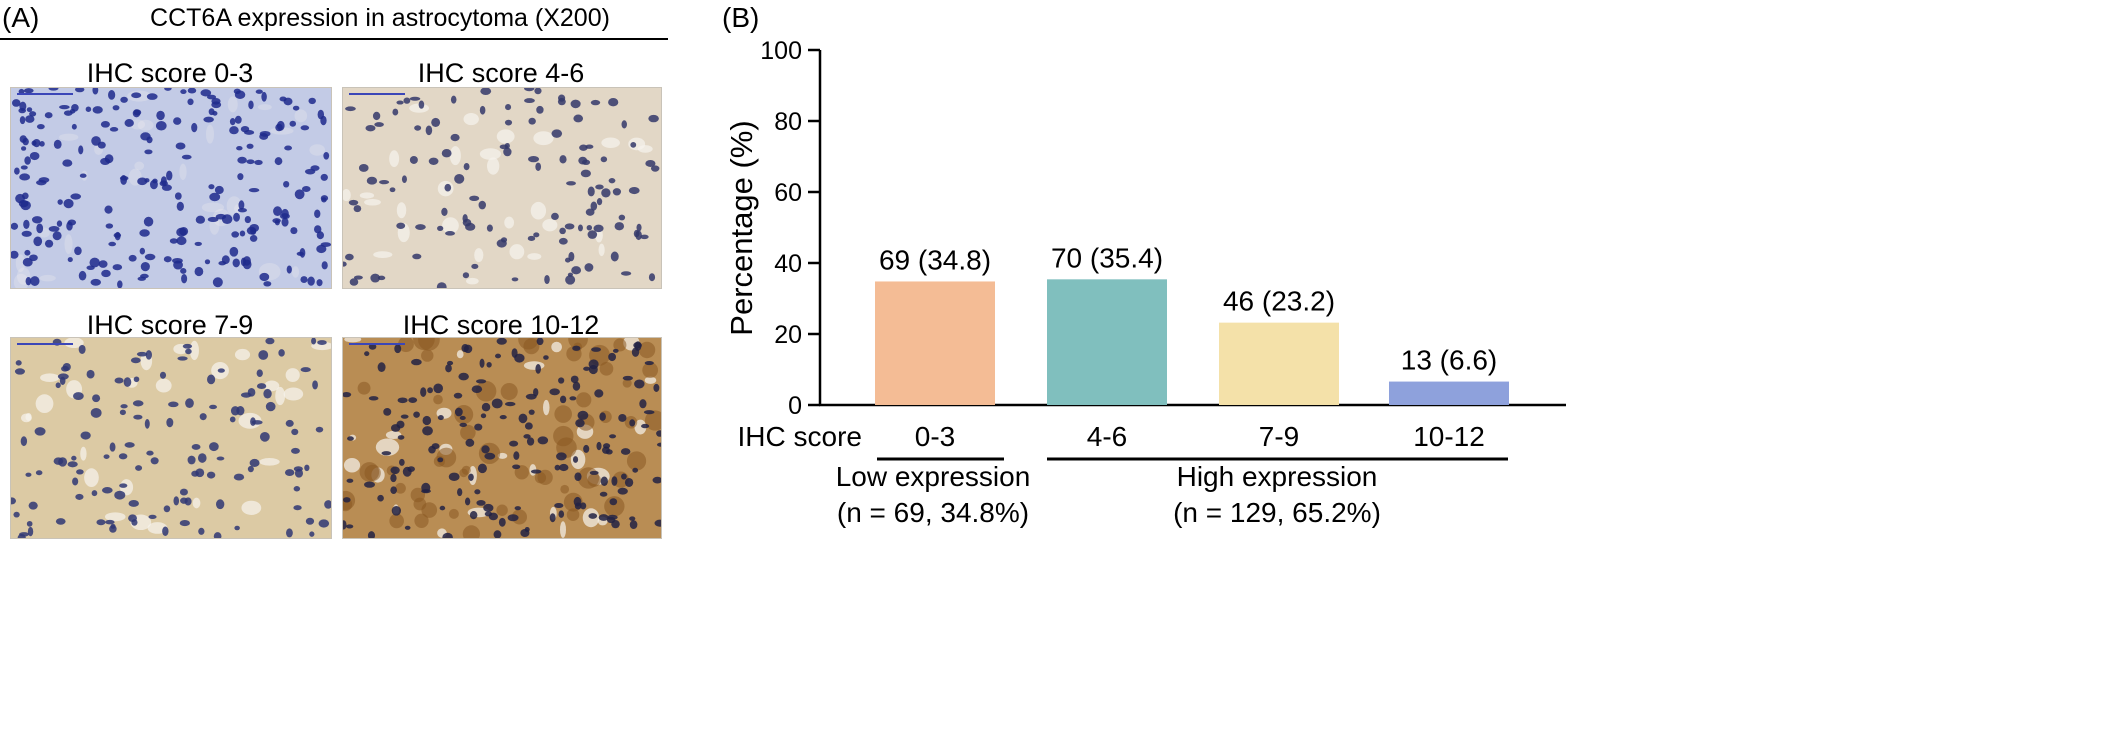  I want to click on low-expression-label: Low expression, so click(933, 476).